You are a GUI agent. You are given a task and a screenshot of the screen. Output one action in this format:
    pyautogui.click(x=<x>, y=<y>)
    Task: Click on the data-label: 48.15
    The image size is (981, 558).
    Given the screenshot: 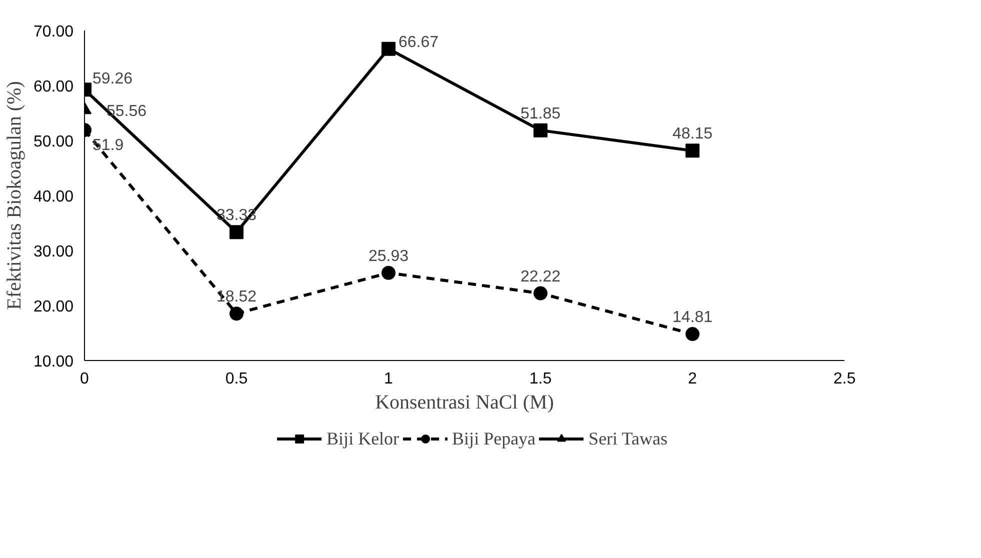 What is the action you would take?
    pyautogui.click(x=692, y=134)
    